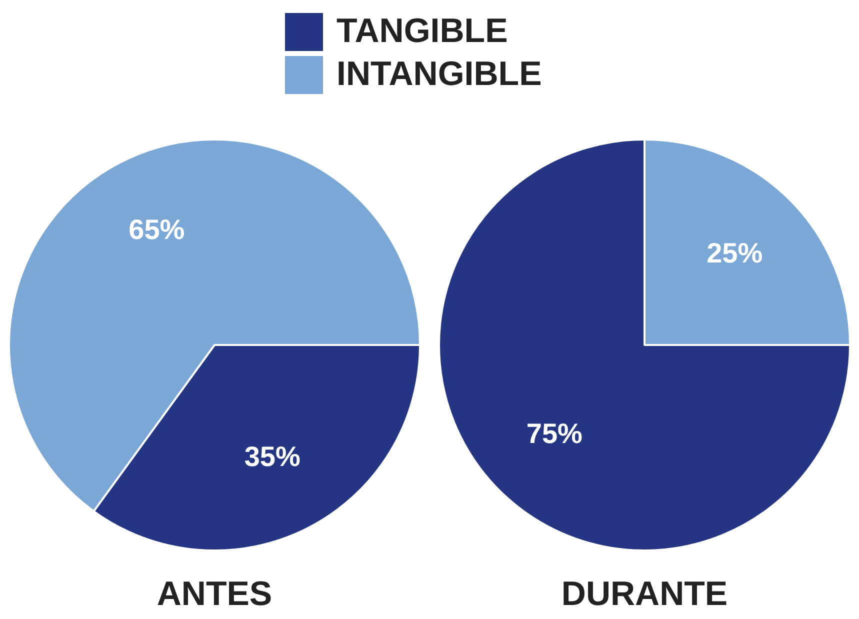 The image size is (859, 619). I want to click on data-label: 75%, so click(554, 433).